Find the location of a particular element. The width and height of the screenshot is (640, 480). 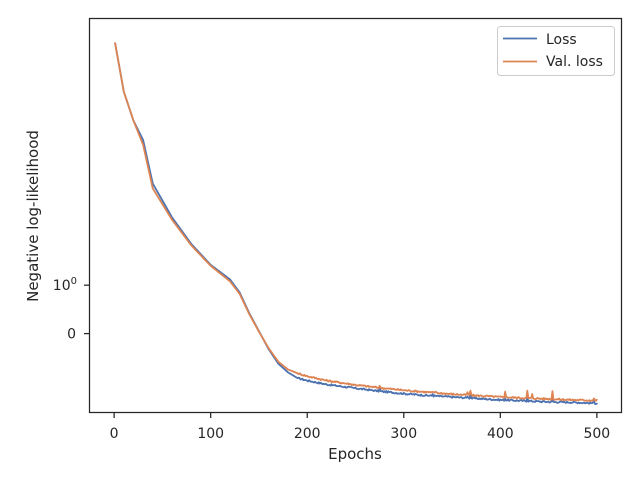

x-tick-label: 500 is located at coordinates (596, 434).